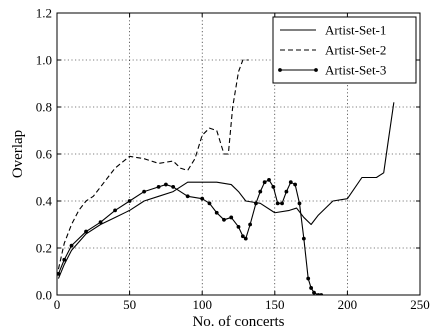 The height and width of the screenshot is (327, 434). What do you see at coordinates (238, 320) in the screenshot?
I see `x-axis-label: No. of concerts` at bounding box center [238, 320].